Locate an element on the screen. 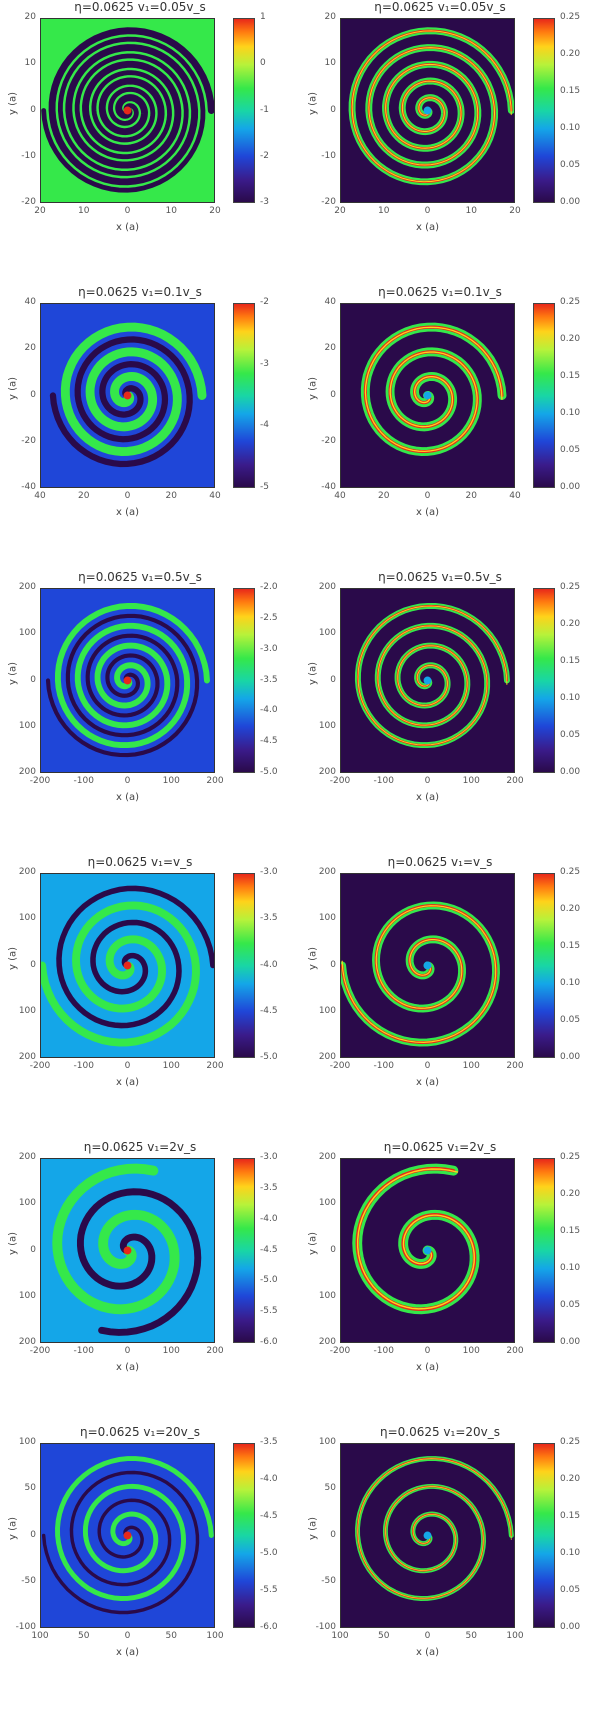 The width and height of the screenshot is (600, 1719). colorbar-tick-label: -4 is located at coordinates (264, 425).